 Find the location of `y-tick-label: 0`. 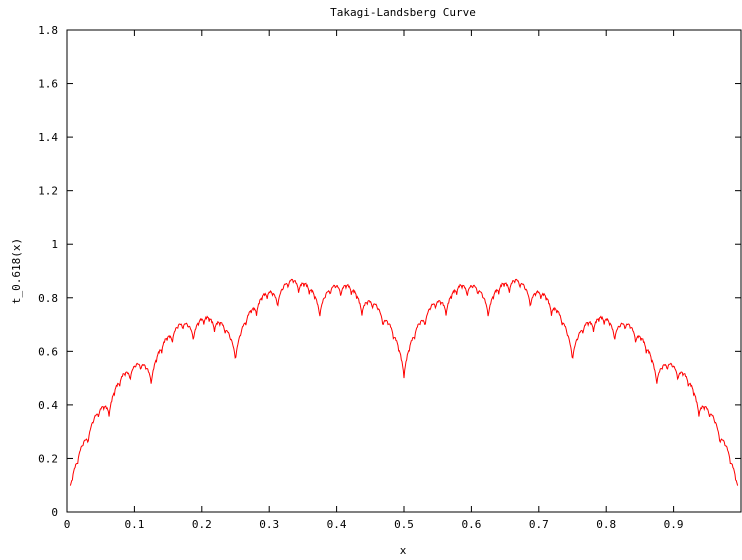

y-tick-label: 0 is located at coordinates (54, 512).